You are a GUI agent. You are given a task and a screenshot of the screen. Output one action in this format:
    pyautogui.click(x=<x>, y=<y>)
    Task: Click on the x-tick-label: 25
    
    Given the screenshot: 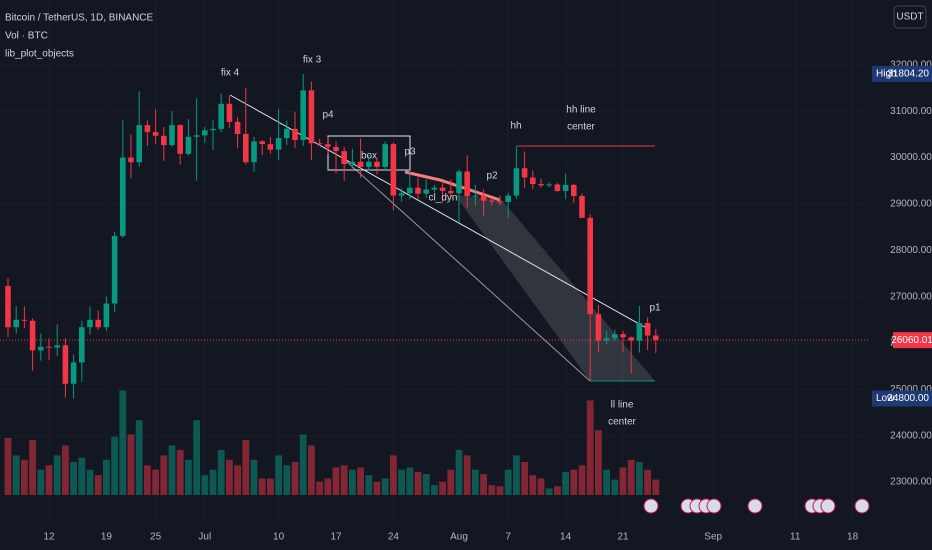 What is the action you would take?
    pyautogui.click(x=156, y=537)
    